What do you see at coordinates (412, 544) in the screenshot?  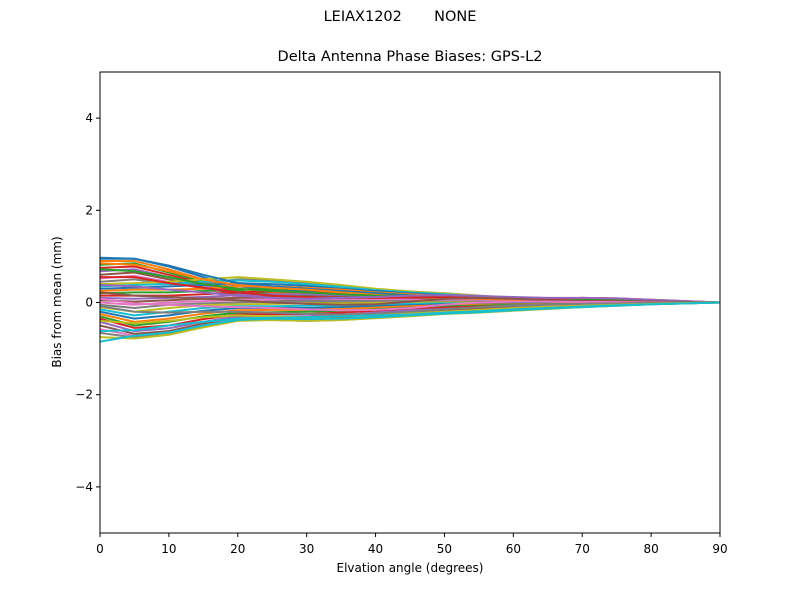 I see `x-axis-ticks: 0 10 20 30 40 50 60 70 80 90` at bounding box center [412, 544].